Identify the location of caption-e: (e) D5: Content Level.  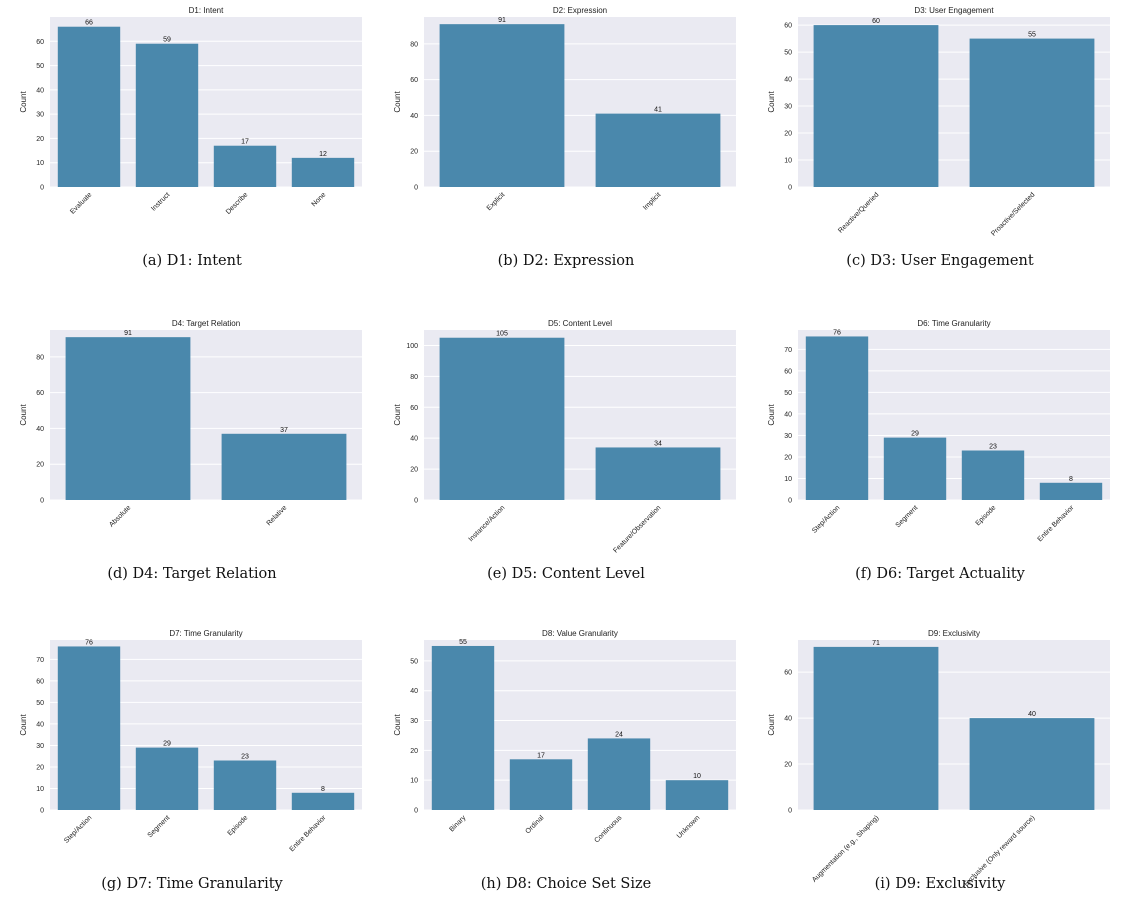
(566, 574).